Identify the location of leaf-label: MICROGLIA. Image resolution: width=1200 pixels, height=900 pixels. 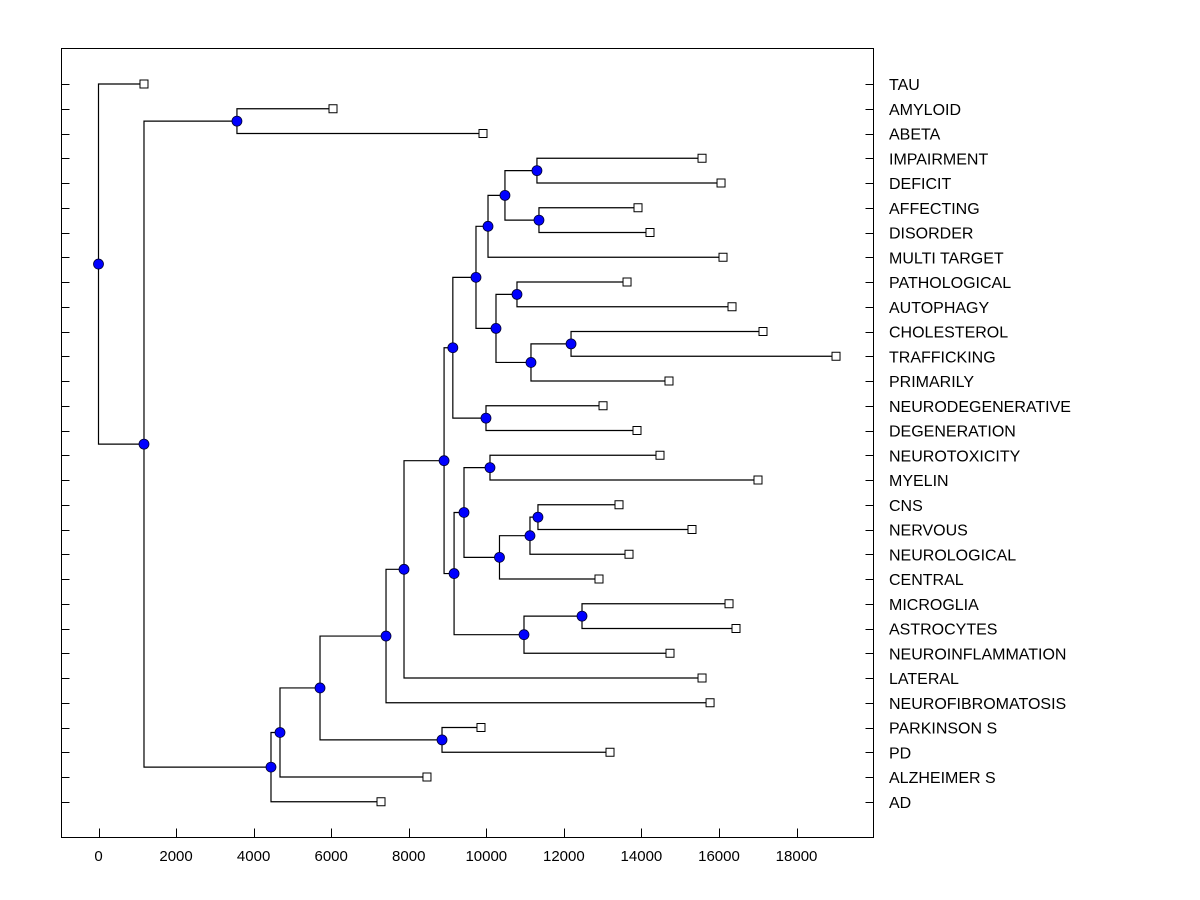
(934, 605).